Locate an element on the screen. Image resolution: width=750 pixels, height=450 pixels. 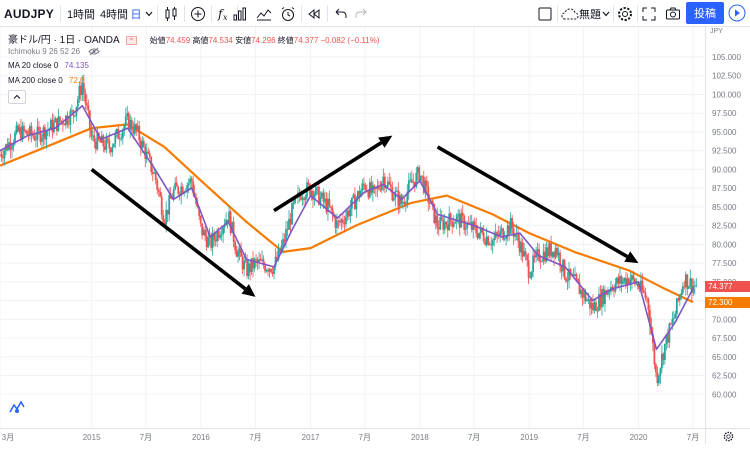
templates-icon is located at coordinates (264, 13).